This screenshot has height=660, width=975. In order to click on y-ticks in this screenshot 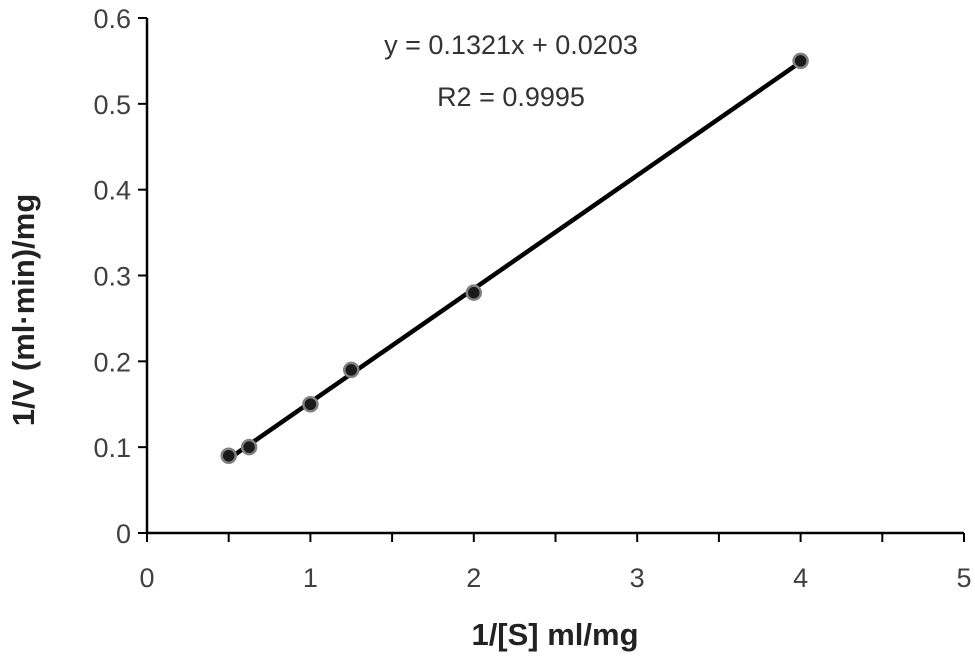, I will do `click(142, 275)`.